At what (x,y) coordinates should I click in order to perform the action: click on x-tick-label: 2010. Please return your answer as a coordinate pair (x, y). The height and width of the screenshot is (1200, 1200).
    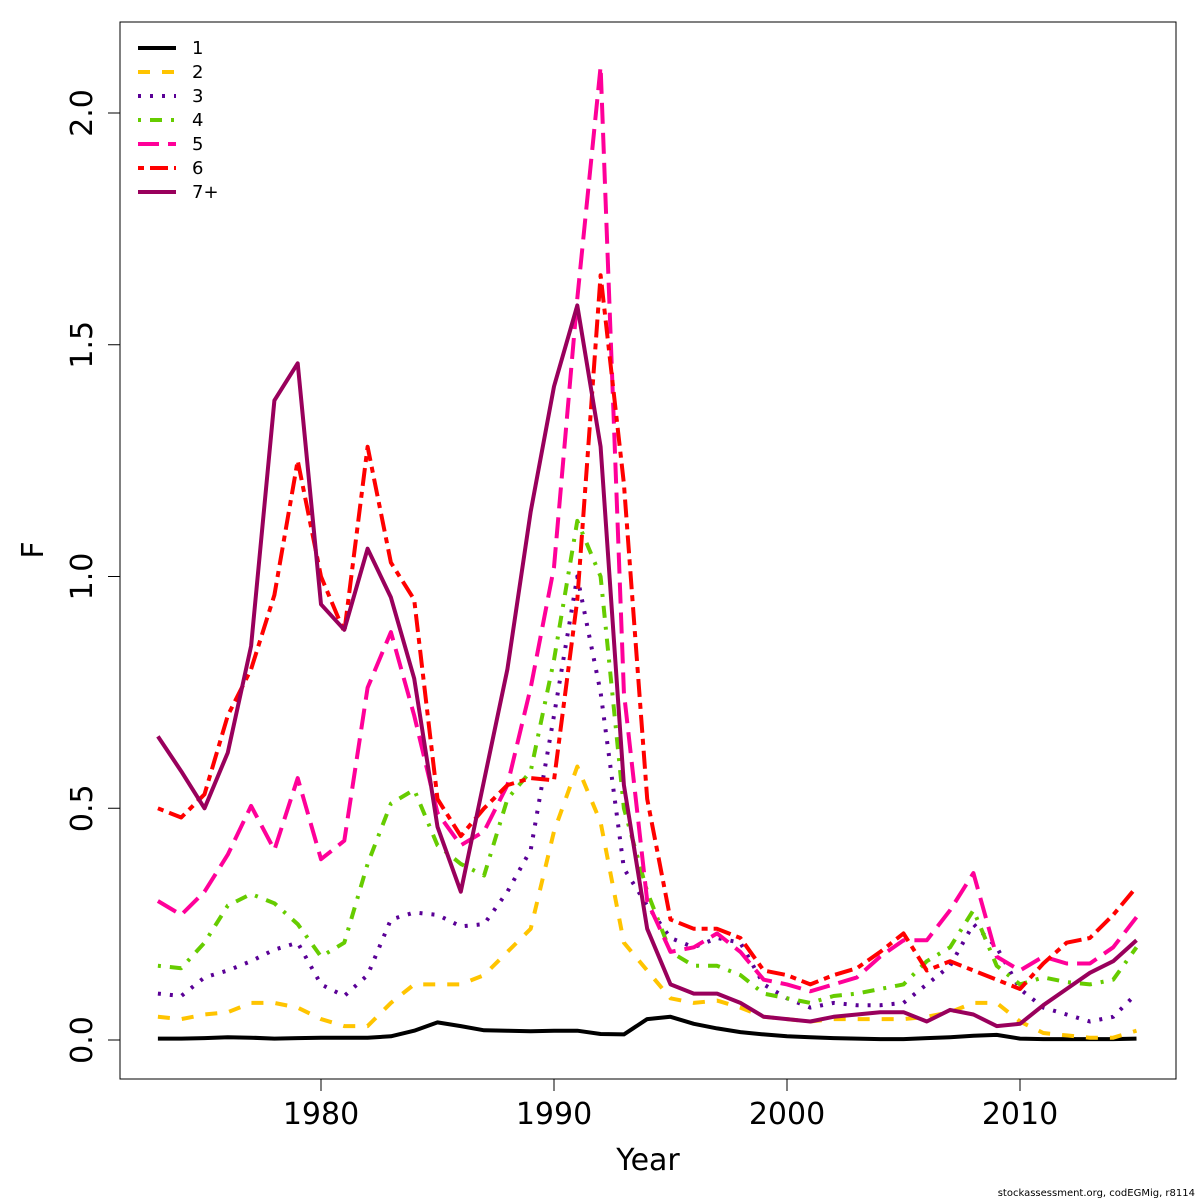
    Looking at the image, I should click on (1020, 1114).